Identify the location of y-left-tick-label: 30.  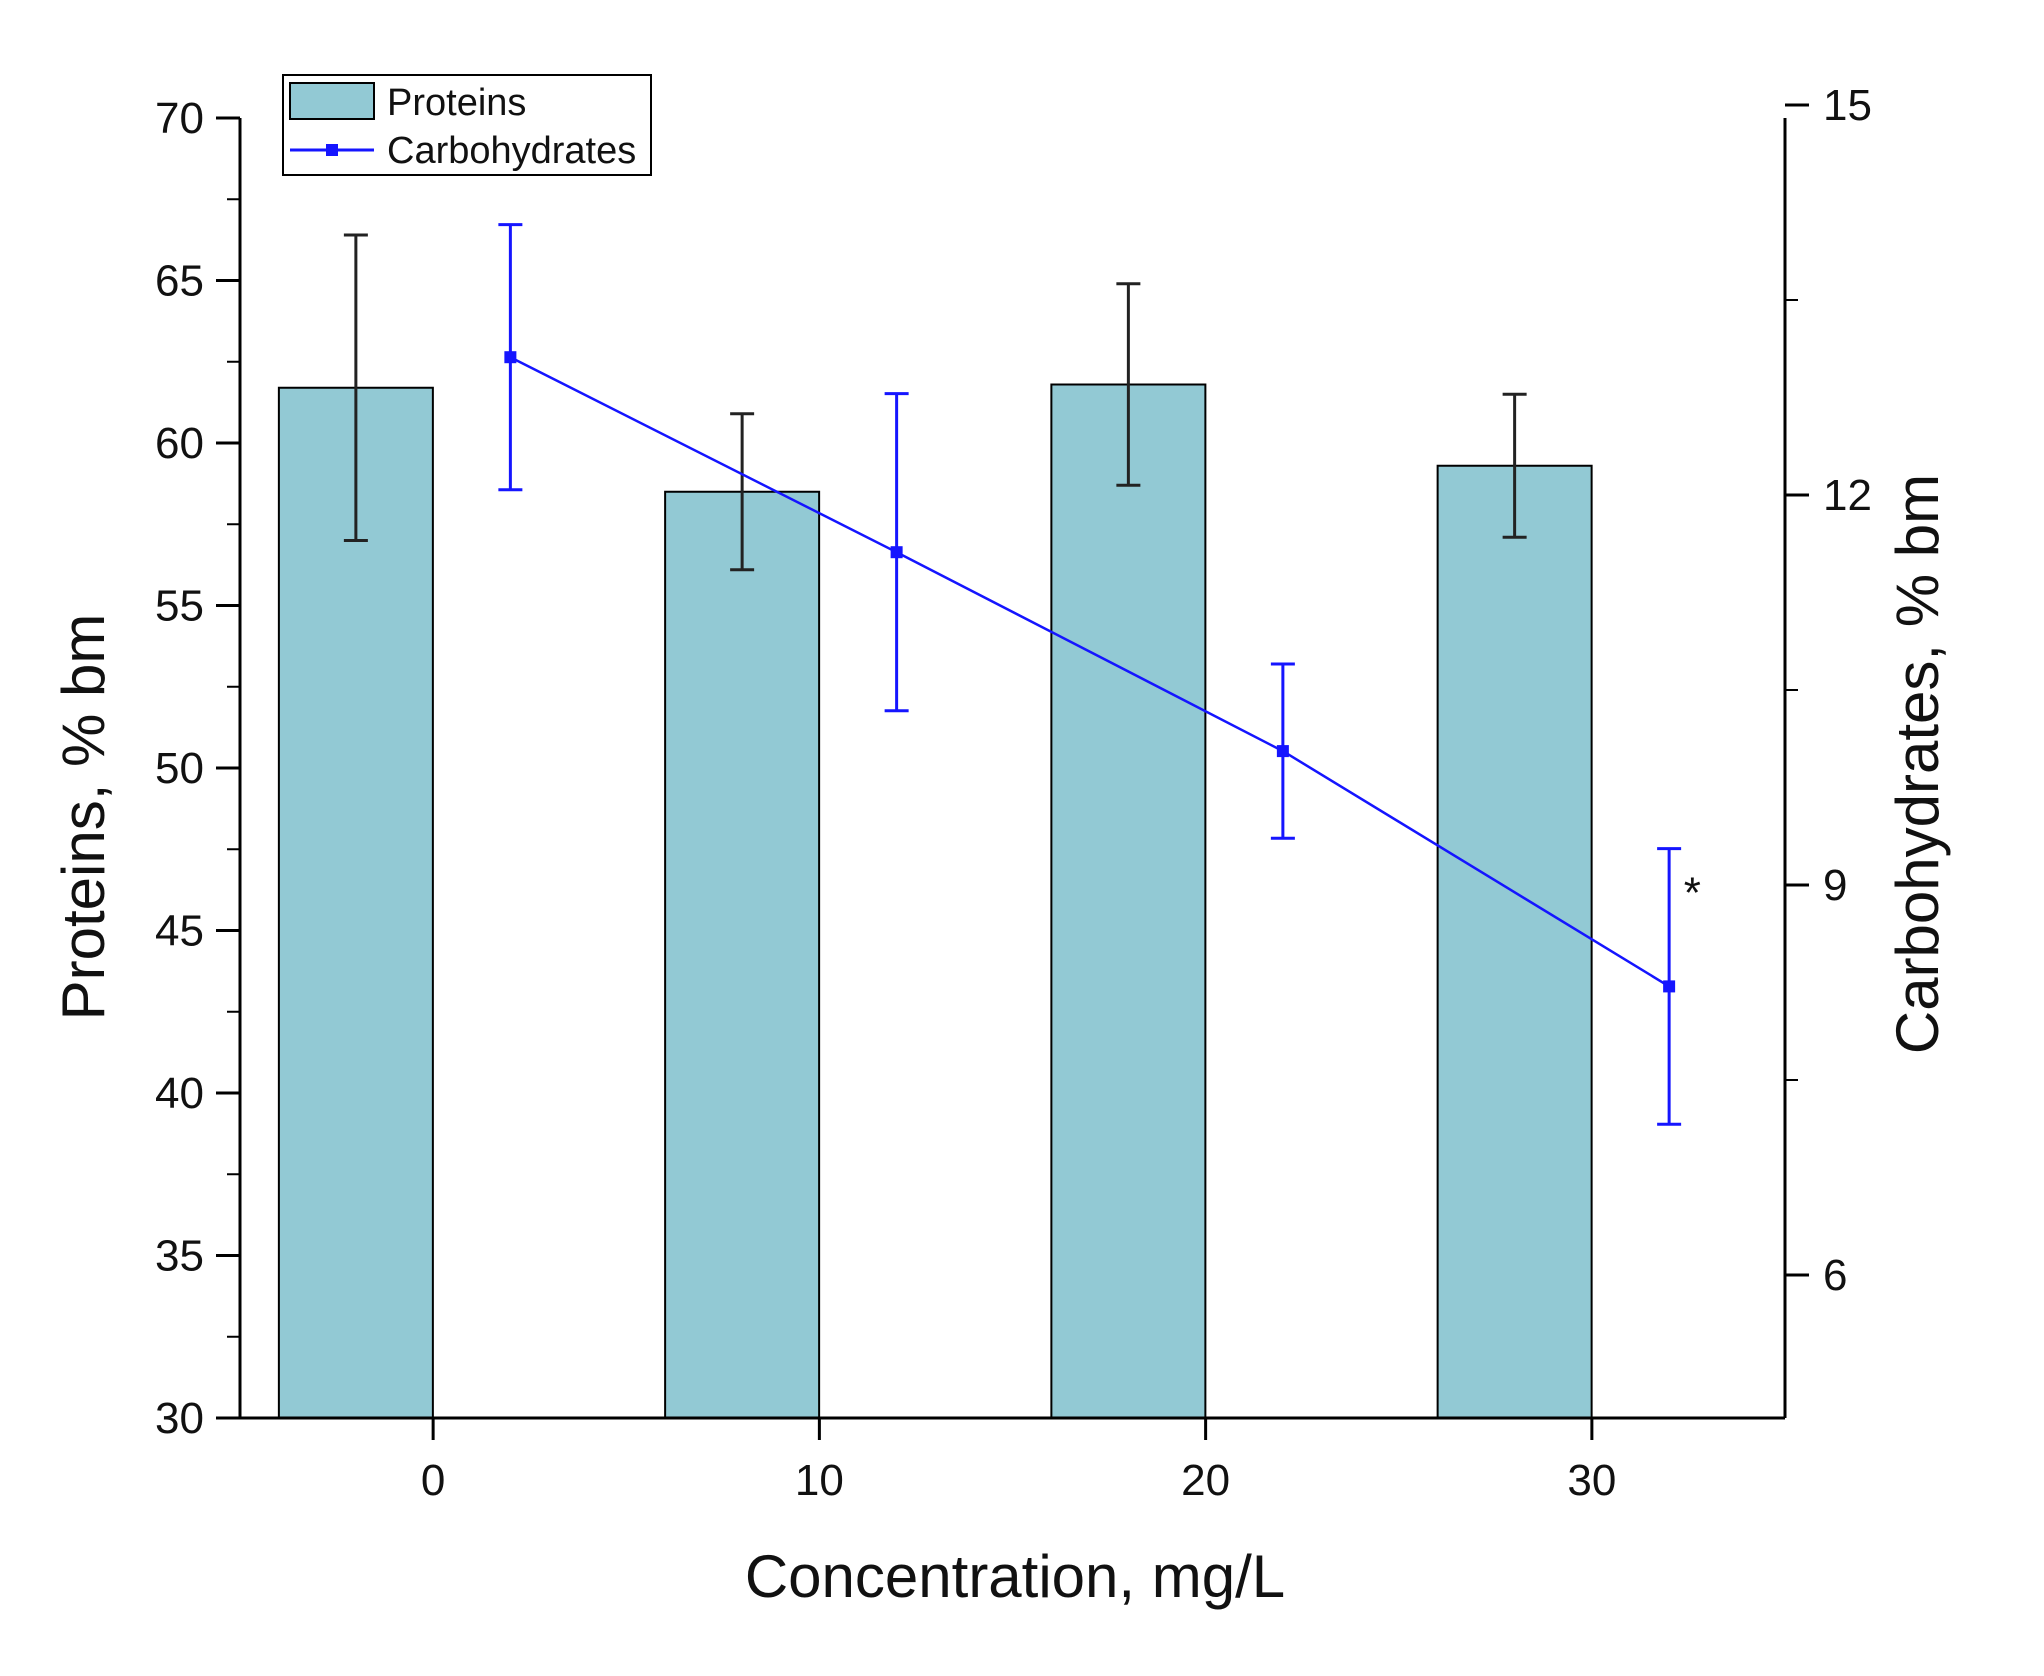
(179, 1418).